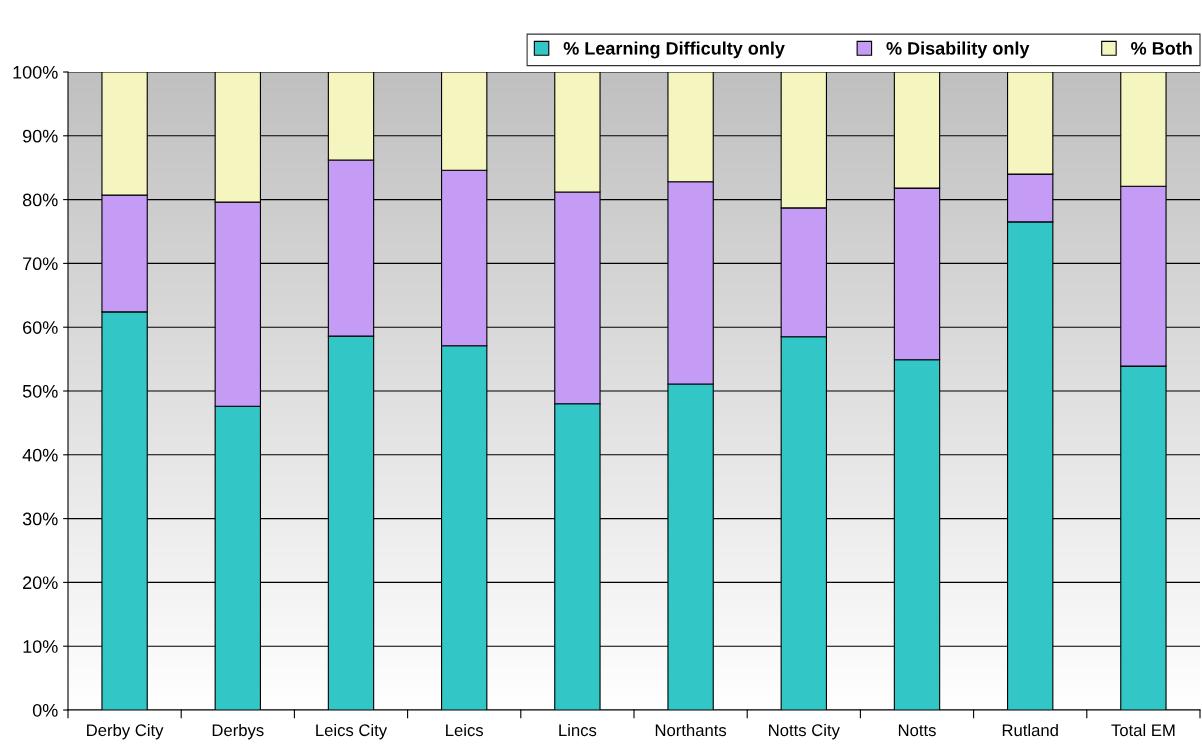 This screenshot has height=751, width=1202. What do you see at coordinates (691, 730) in the screenshot?
I see `x-tick-label: Northants` at bounding box center [691, 730].